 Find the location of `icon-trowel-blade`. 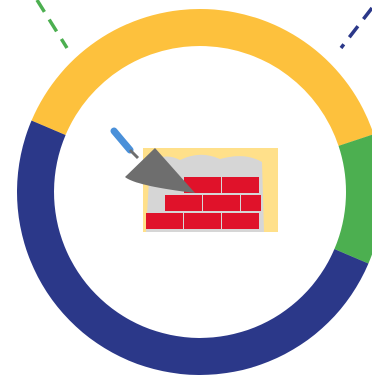

icon-trowel-blade is located at coordinates (160, 170).